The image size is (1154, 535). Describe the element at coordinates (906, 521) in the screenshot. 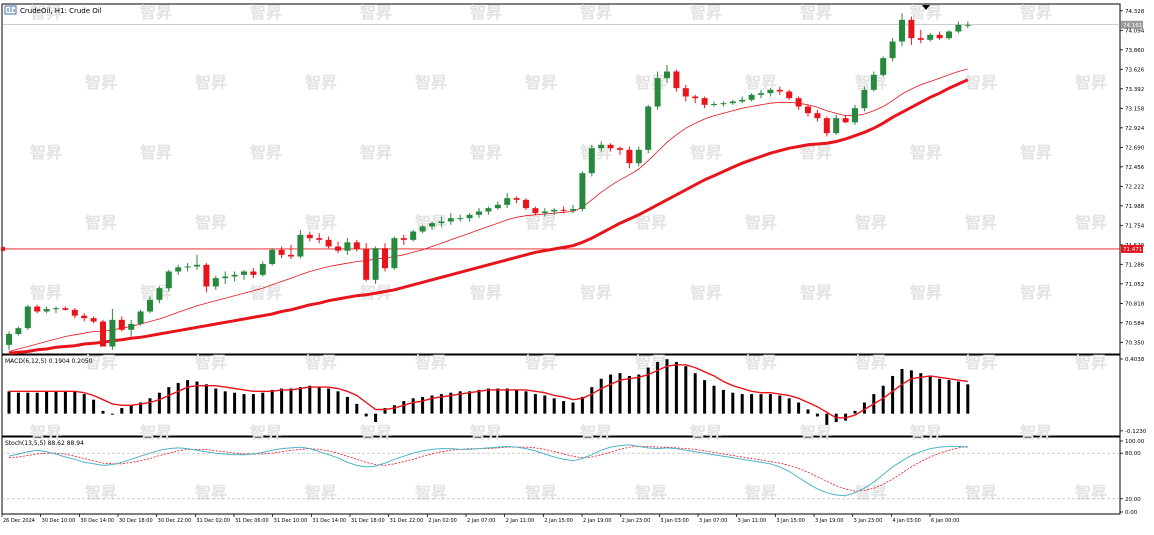

I see `time-tick-label: 4 Jan 03:00` at that location.